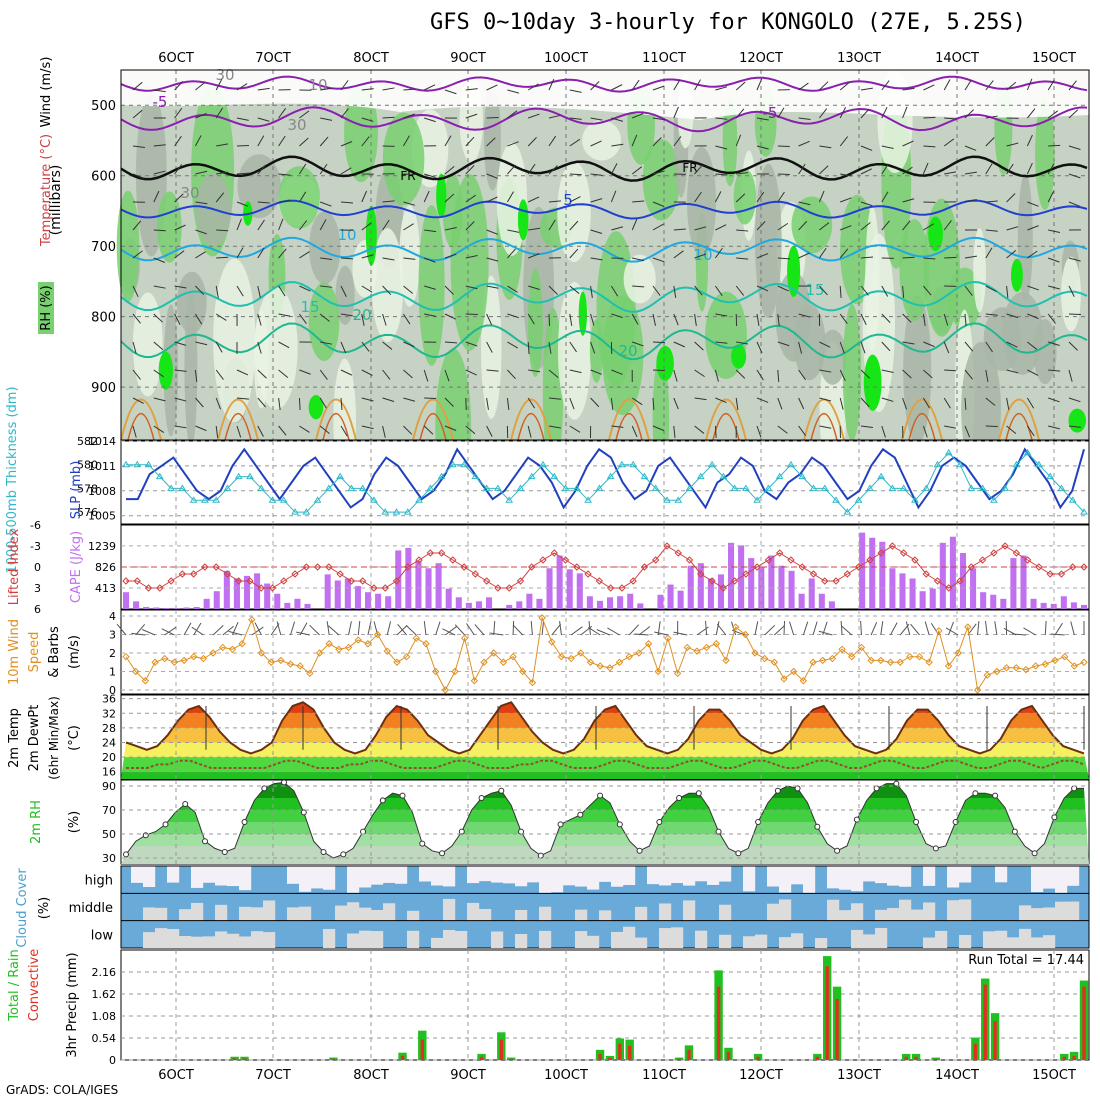  I want to click on contour-freezing, so click(604, 168).